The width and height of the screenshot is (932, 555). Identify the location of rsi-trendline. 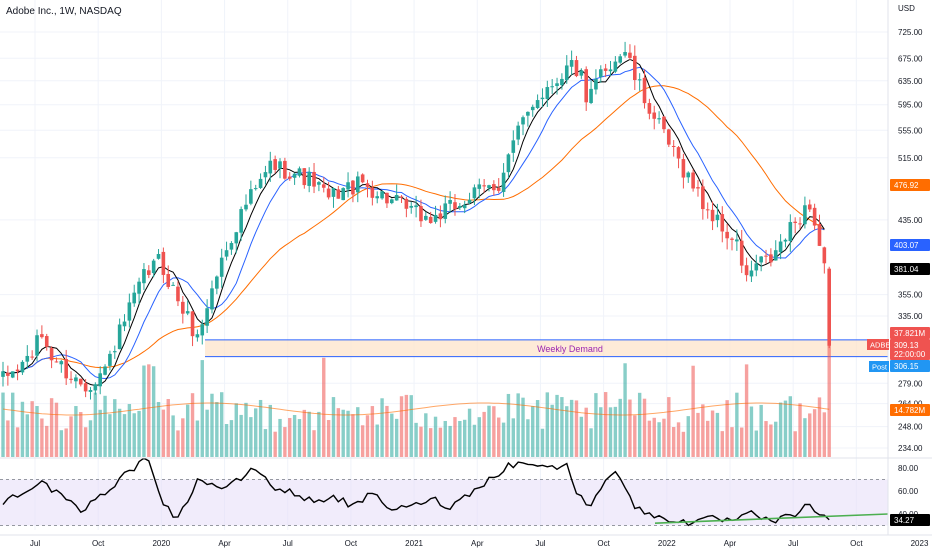
(771, 518).